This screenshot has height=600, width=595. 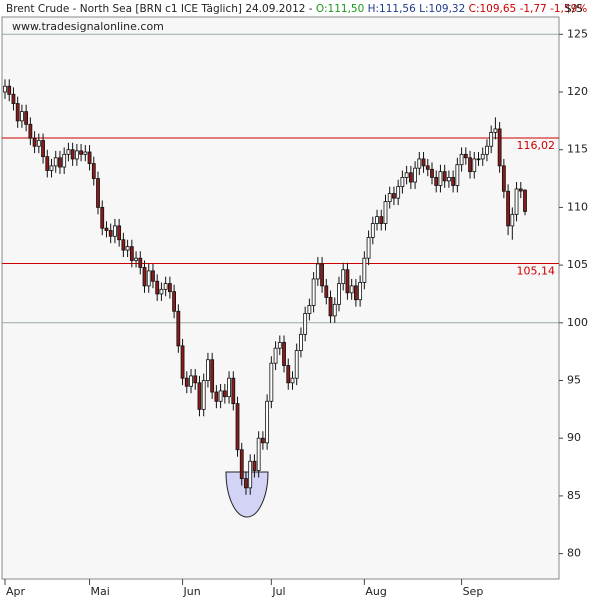 What do you see at coordinates (340, 9) in the screenshot?
I see `open-label: O:111,50` at bounding box center [340, 9].